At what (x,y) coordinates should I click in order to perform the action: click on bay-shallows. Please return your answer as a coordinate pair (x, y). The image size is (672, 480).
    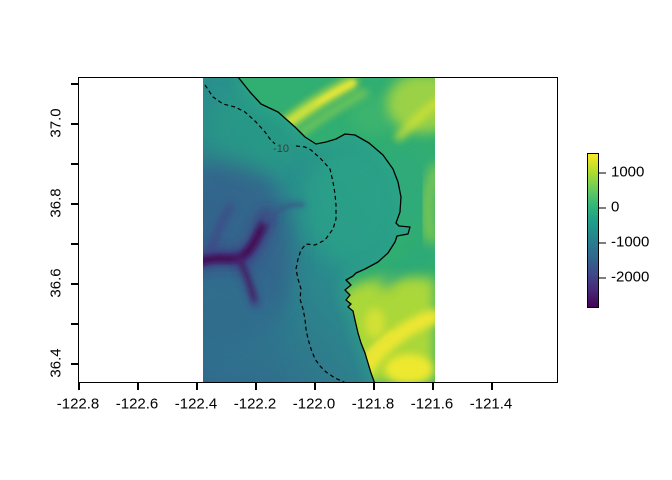
    Looking at the image, I should click on (353, 205).